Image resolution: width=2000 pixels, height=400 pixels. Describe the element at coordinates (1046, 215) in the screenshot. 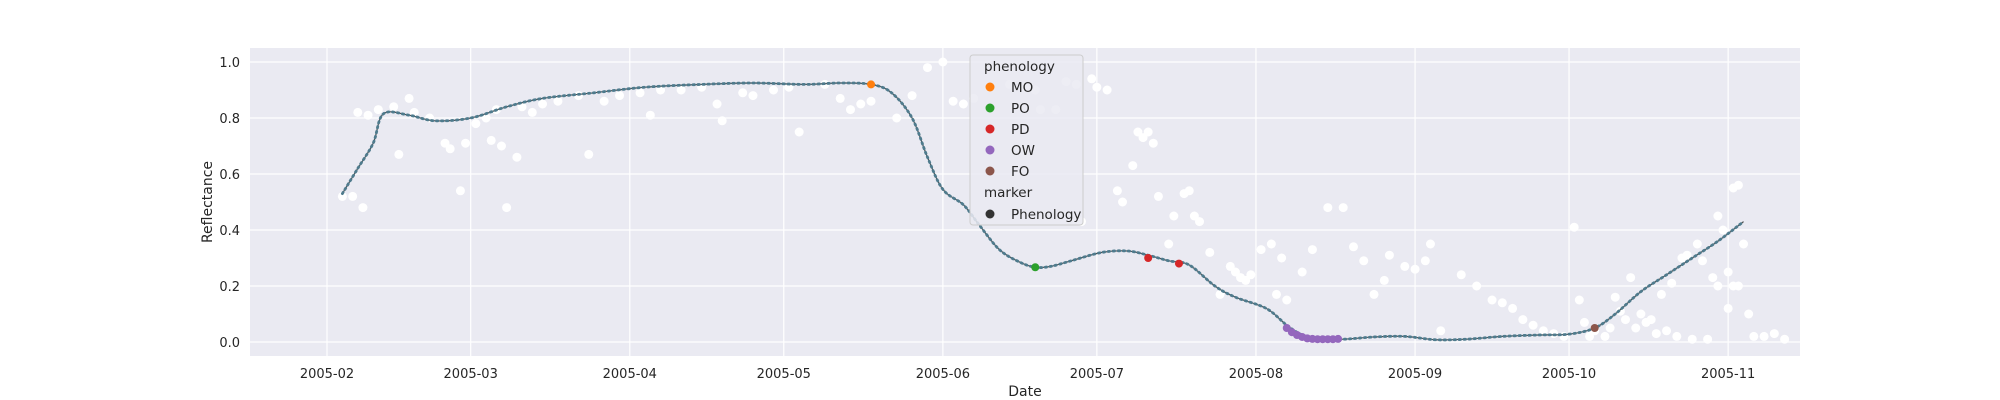

I see `legend-label-phenology: Phenology` at that location.